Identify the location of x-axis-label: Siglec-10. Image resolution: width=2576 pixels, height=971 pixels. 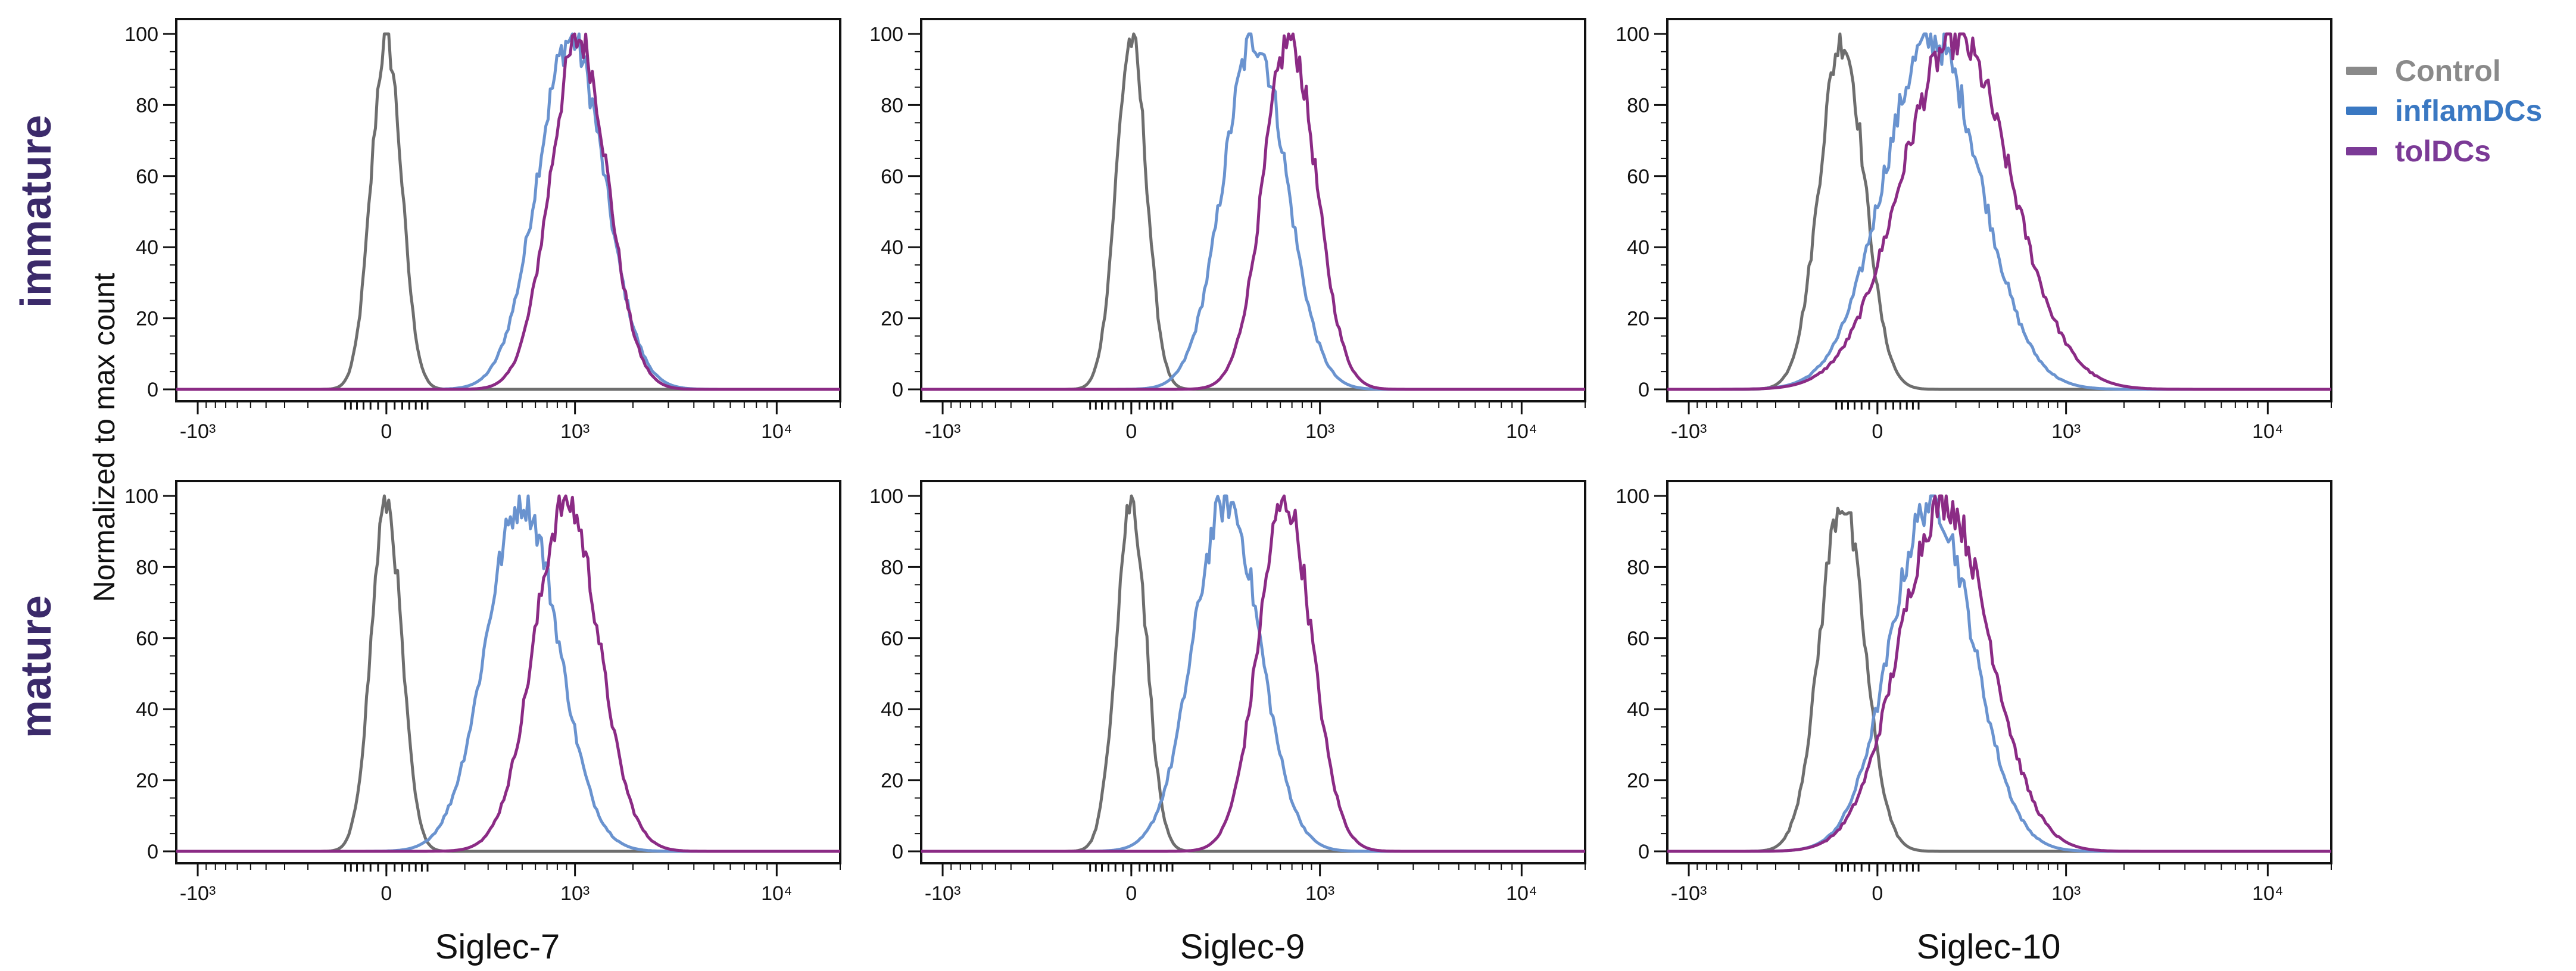
(1989, 947).